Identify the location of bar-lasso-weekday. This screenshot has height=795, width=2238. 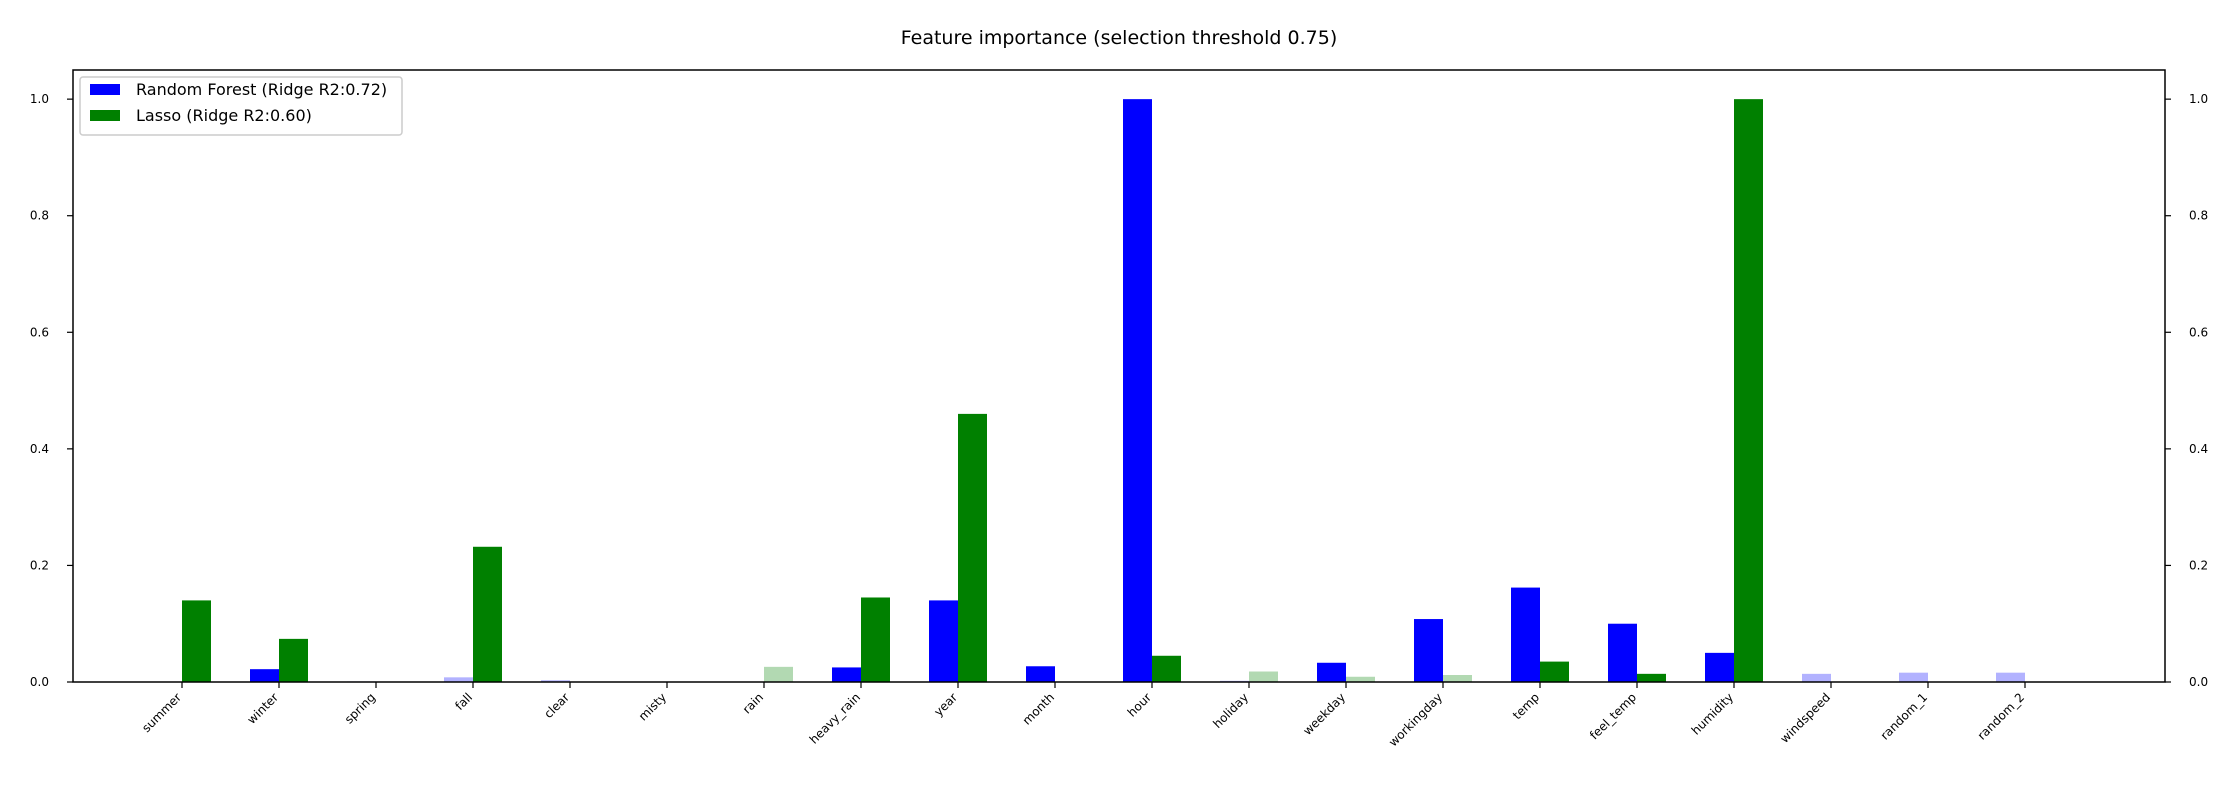
(1360, 679).